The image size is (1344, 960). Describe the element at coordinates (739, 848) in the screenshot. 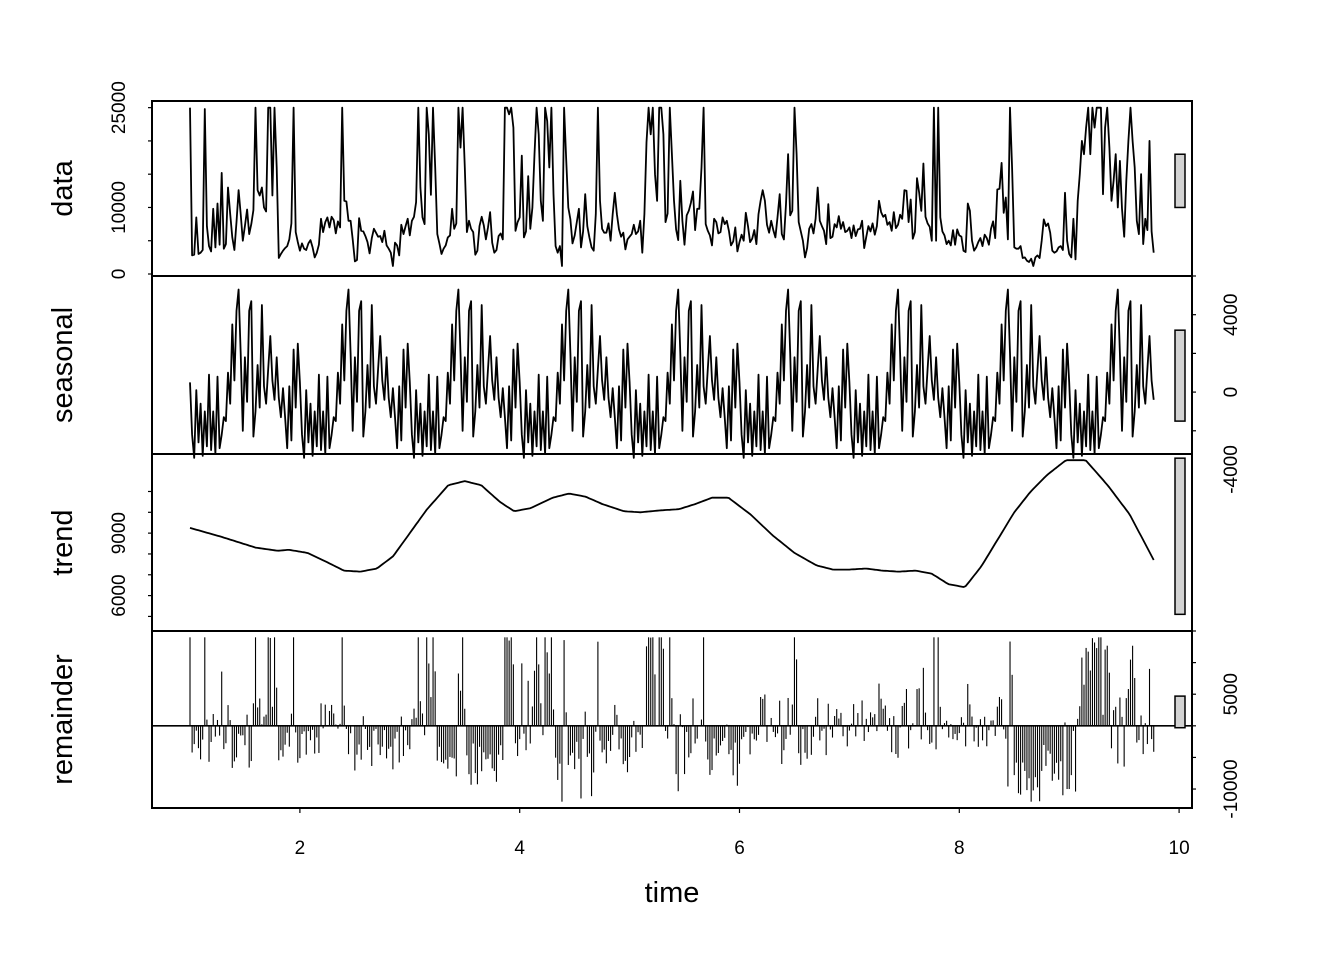

I see `x-tick-label: 6` at that location.